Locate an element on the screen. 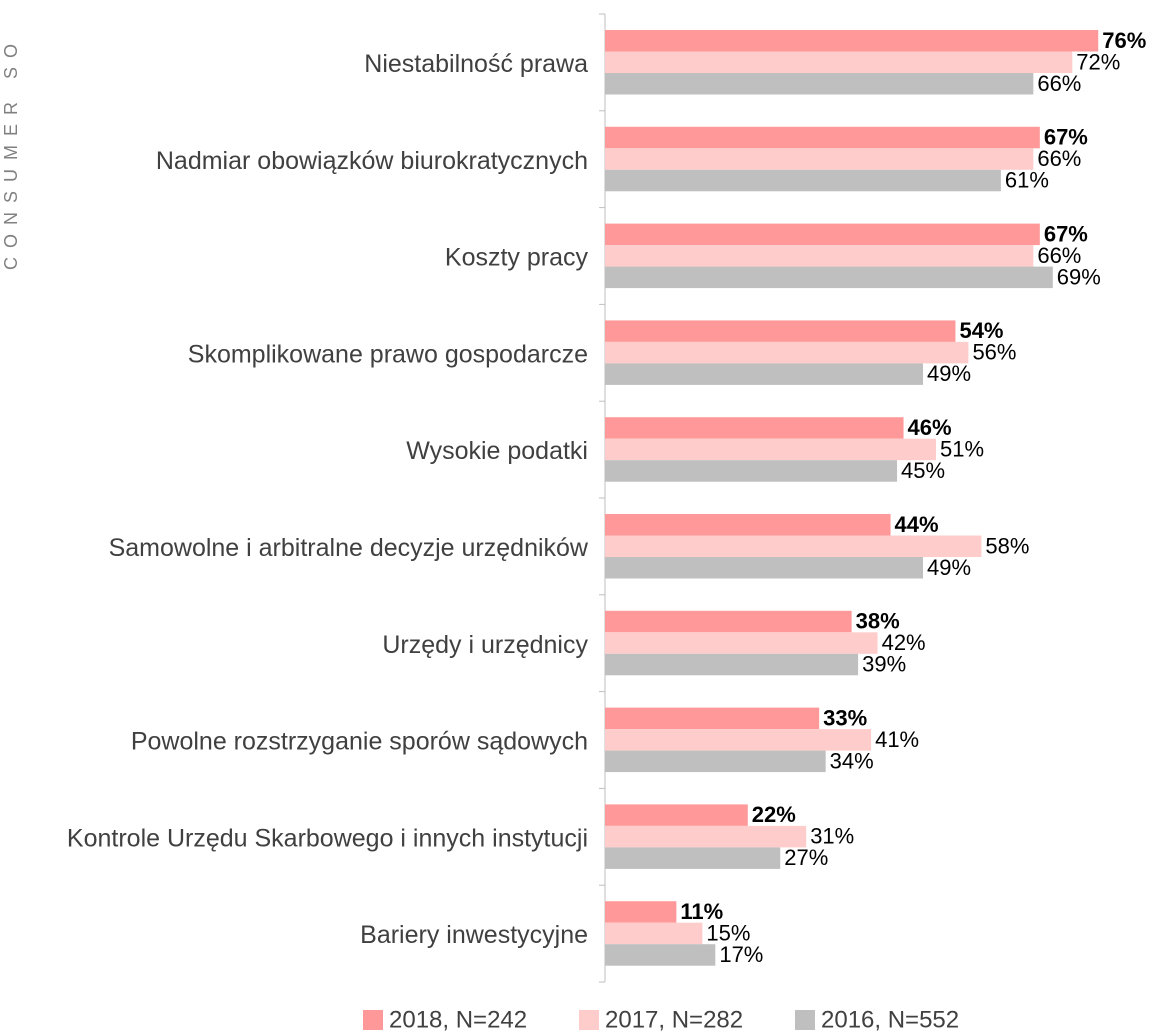 The width and height of the screenshot is (1175, 1033). side-text: CONSUMER SO is located at coordinates (11, 152).